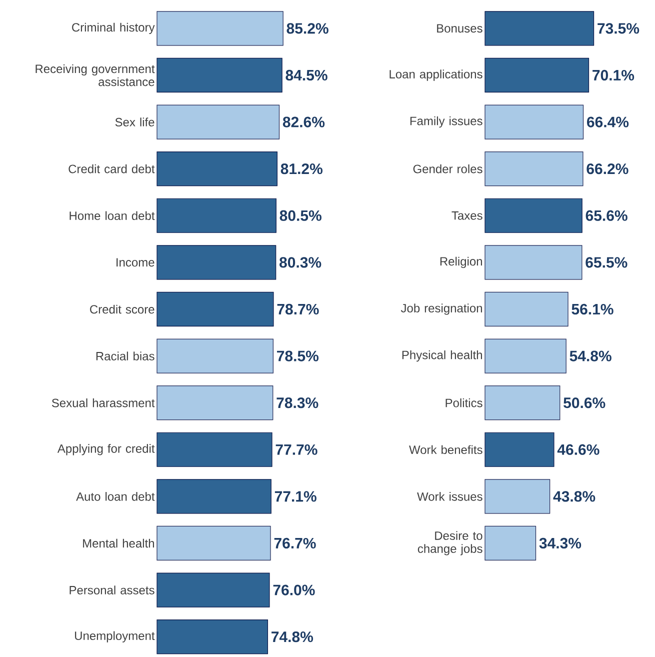  Describe the element at coordinates (135, 262) in the screenshot. I see `y-tick-label: Income` at that location.